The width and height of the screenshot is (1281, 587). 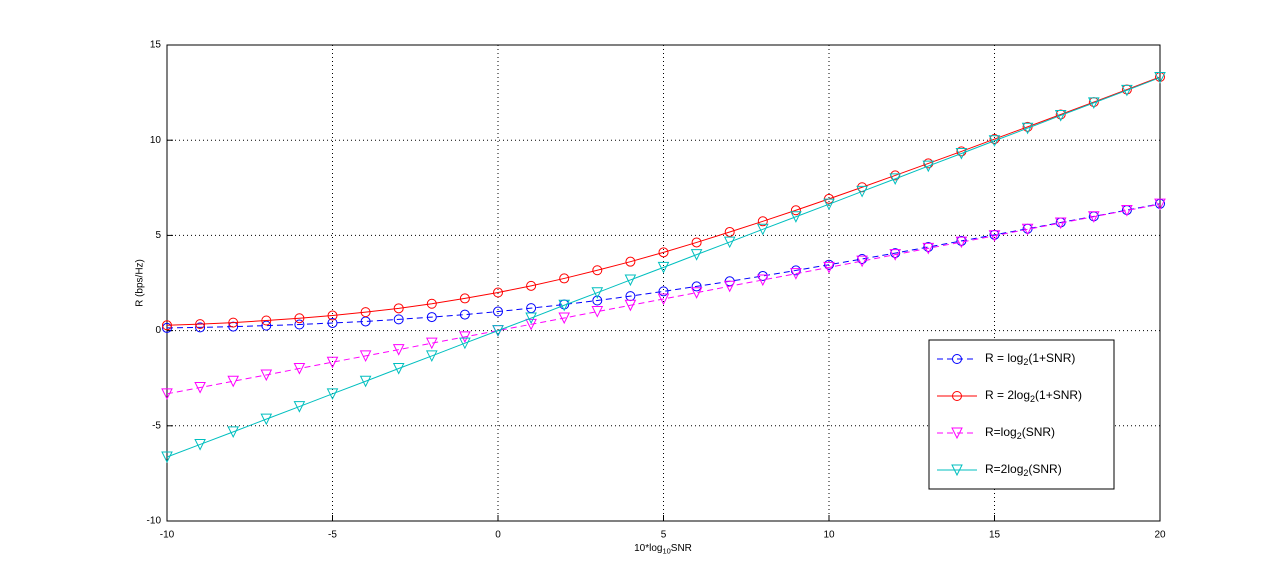 I want to click on y-axis-label: R (bps/Hz), so click(x=140, y=283).